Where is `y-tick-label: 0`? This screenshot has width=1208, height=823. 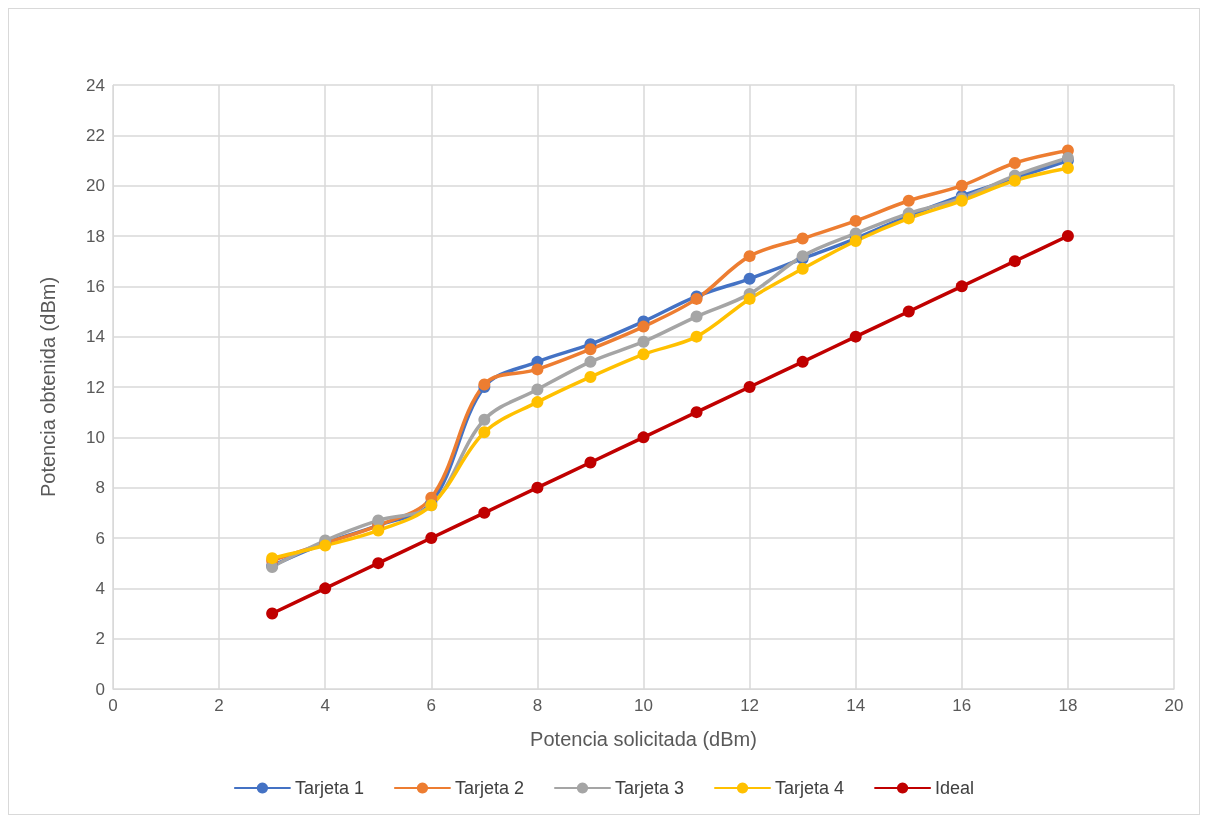 y-tick-label: 0 is located at coordinates (100, 689).